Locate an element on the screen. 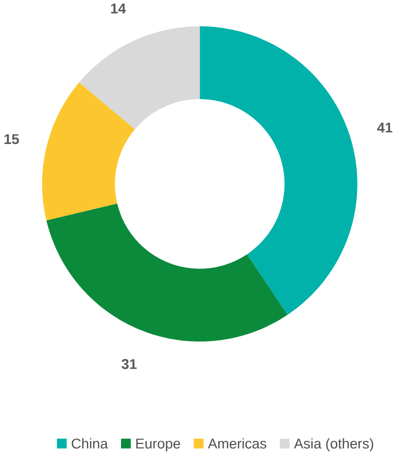  data-label: 14 is located at coordinates (118, 9).